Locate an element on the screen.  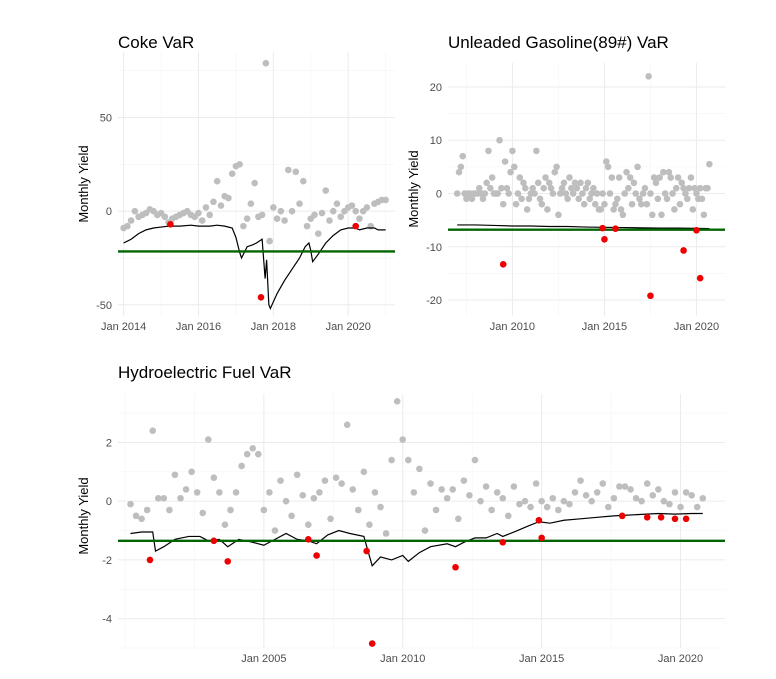
y-tick-label: 0 is located at coordinates (439, 194).